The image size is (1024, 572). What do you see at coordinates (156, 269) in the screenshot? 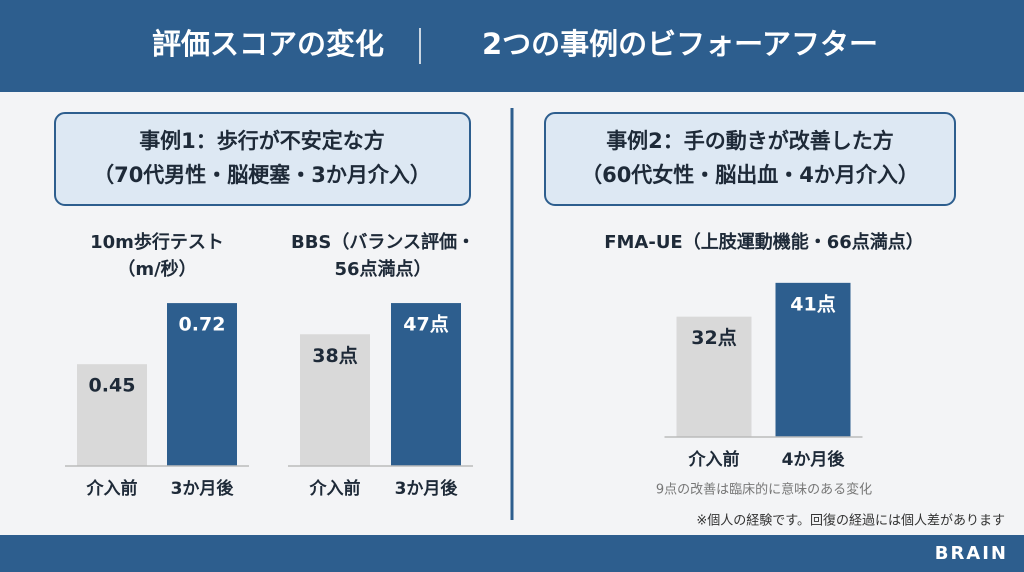
I see `chart-title: （m/秒）` at bounding box center [156, 269].